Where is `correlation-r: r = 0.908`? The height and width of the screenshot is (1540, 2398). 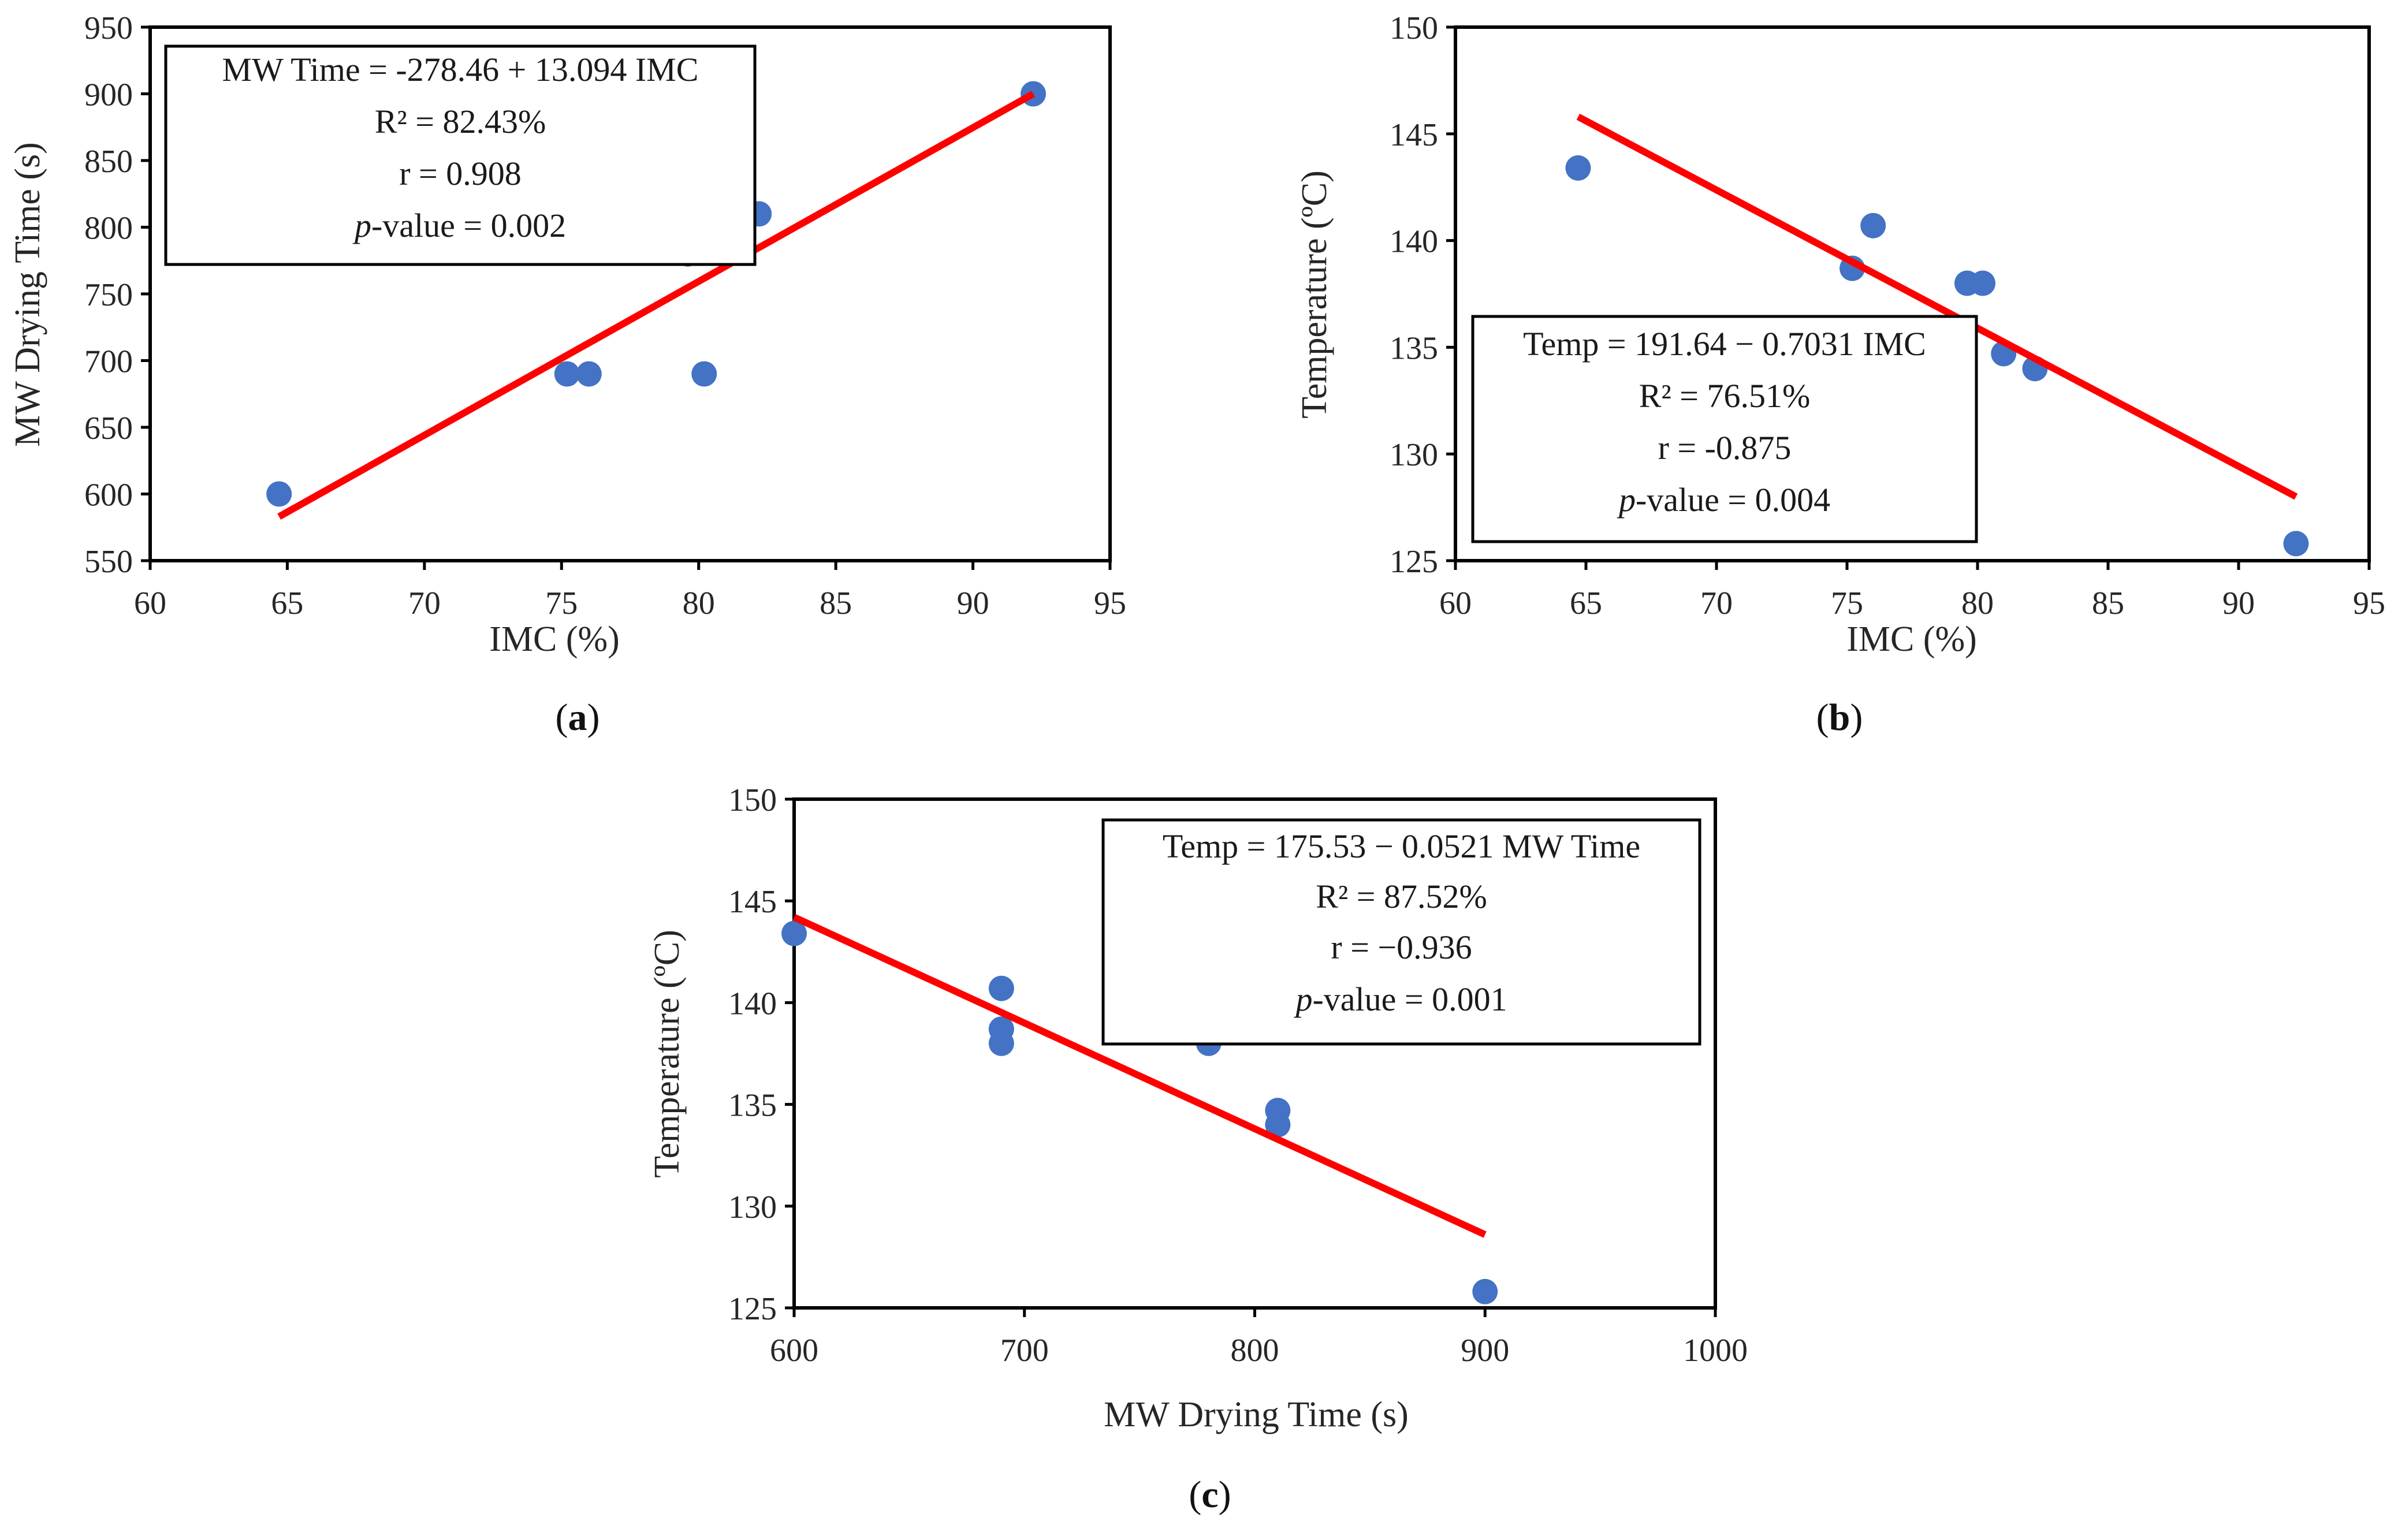
correlation-r: r = 0.908 is located at coordinates (460, 174).